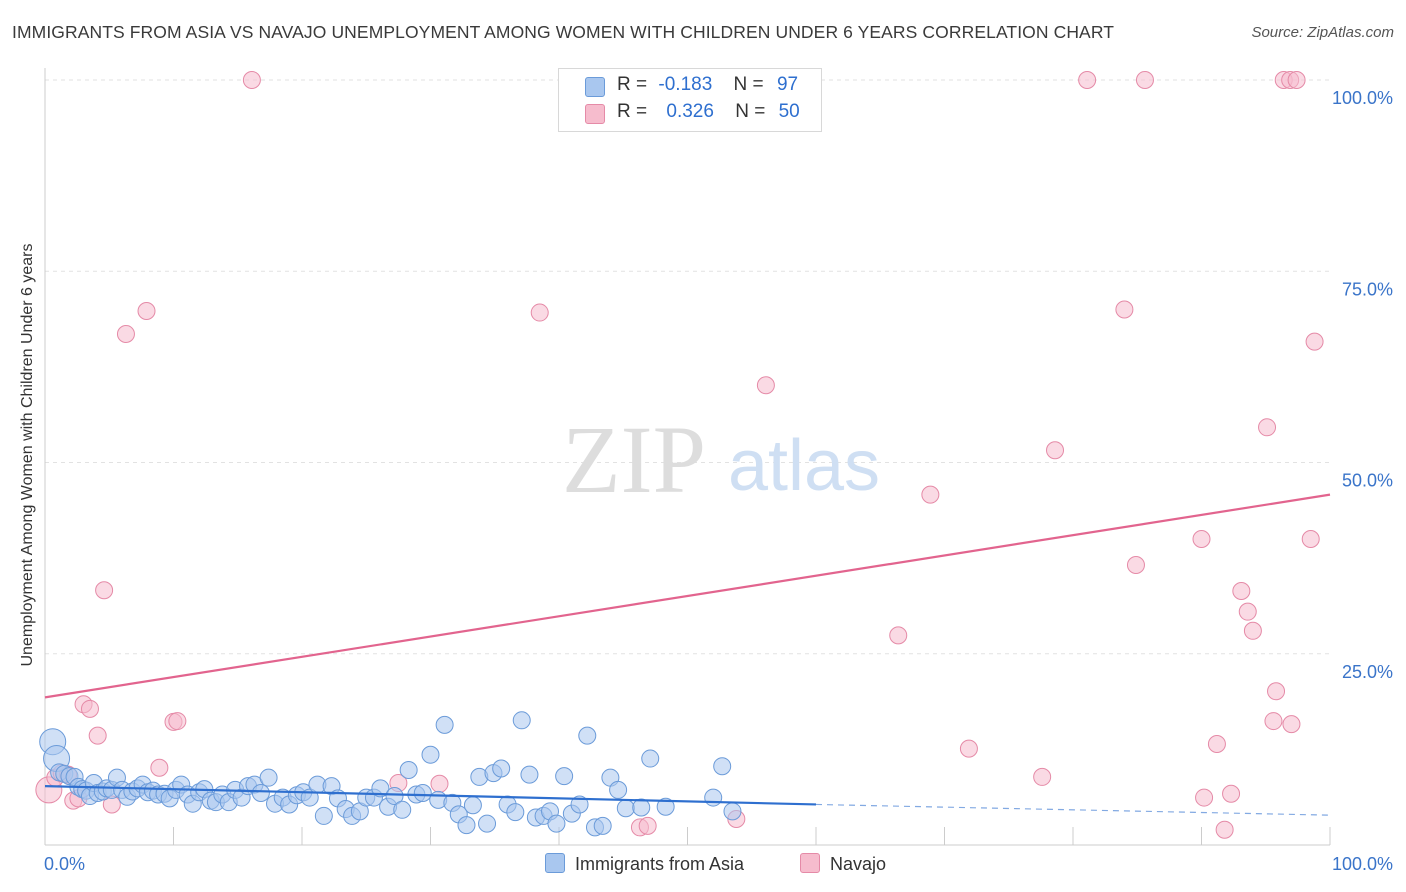 The width and height of the screenshot is (1406, 892). What do you see at coordinates (1367, 672) in the screenshot?
I see `y-tick-label: 25.0%` at bounding box center [1367, 672].